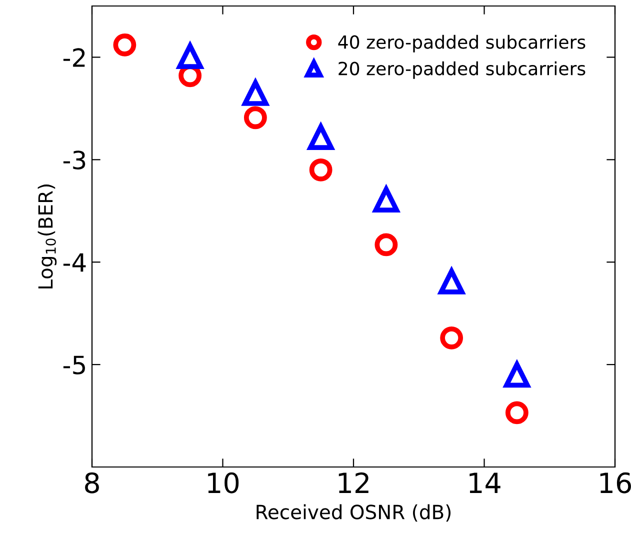  I want to click on x-tick-label: 12, so click(353, 482).